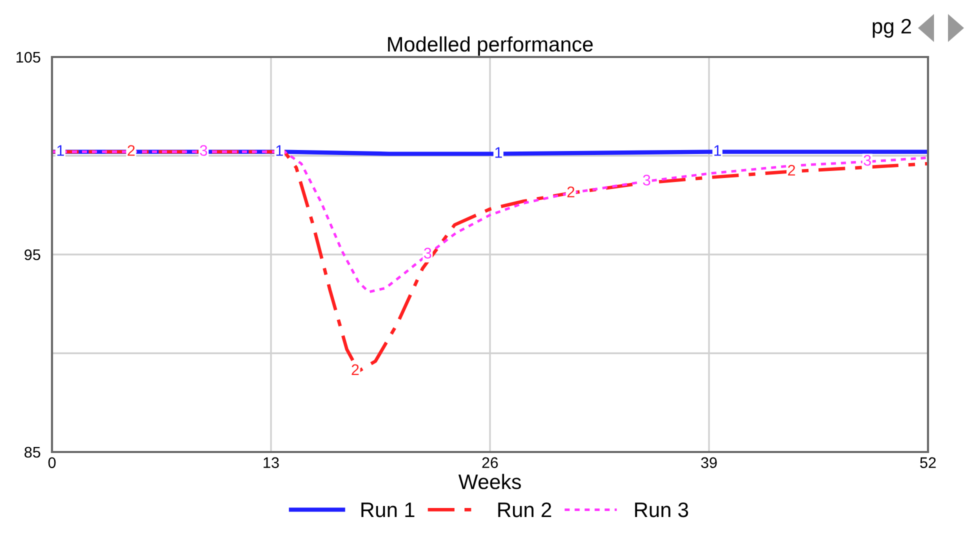 The width and height of the screenshot is (966, 540). What do you see at coordinates (32, 452) in the screenshot?
I see `y-tick-label: 85` at bounding box center [32, 452].